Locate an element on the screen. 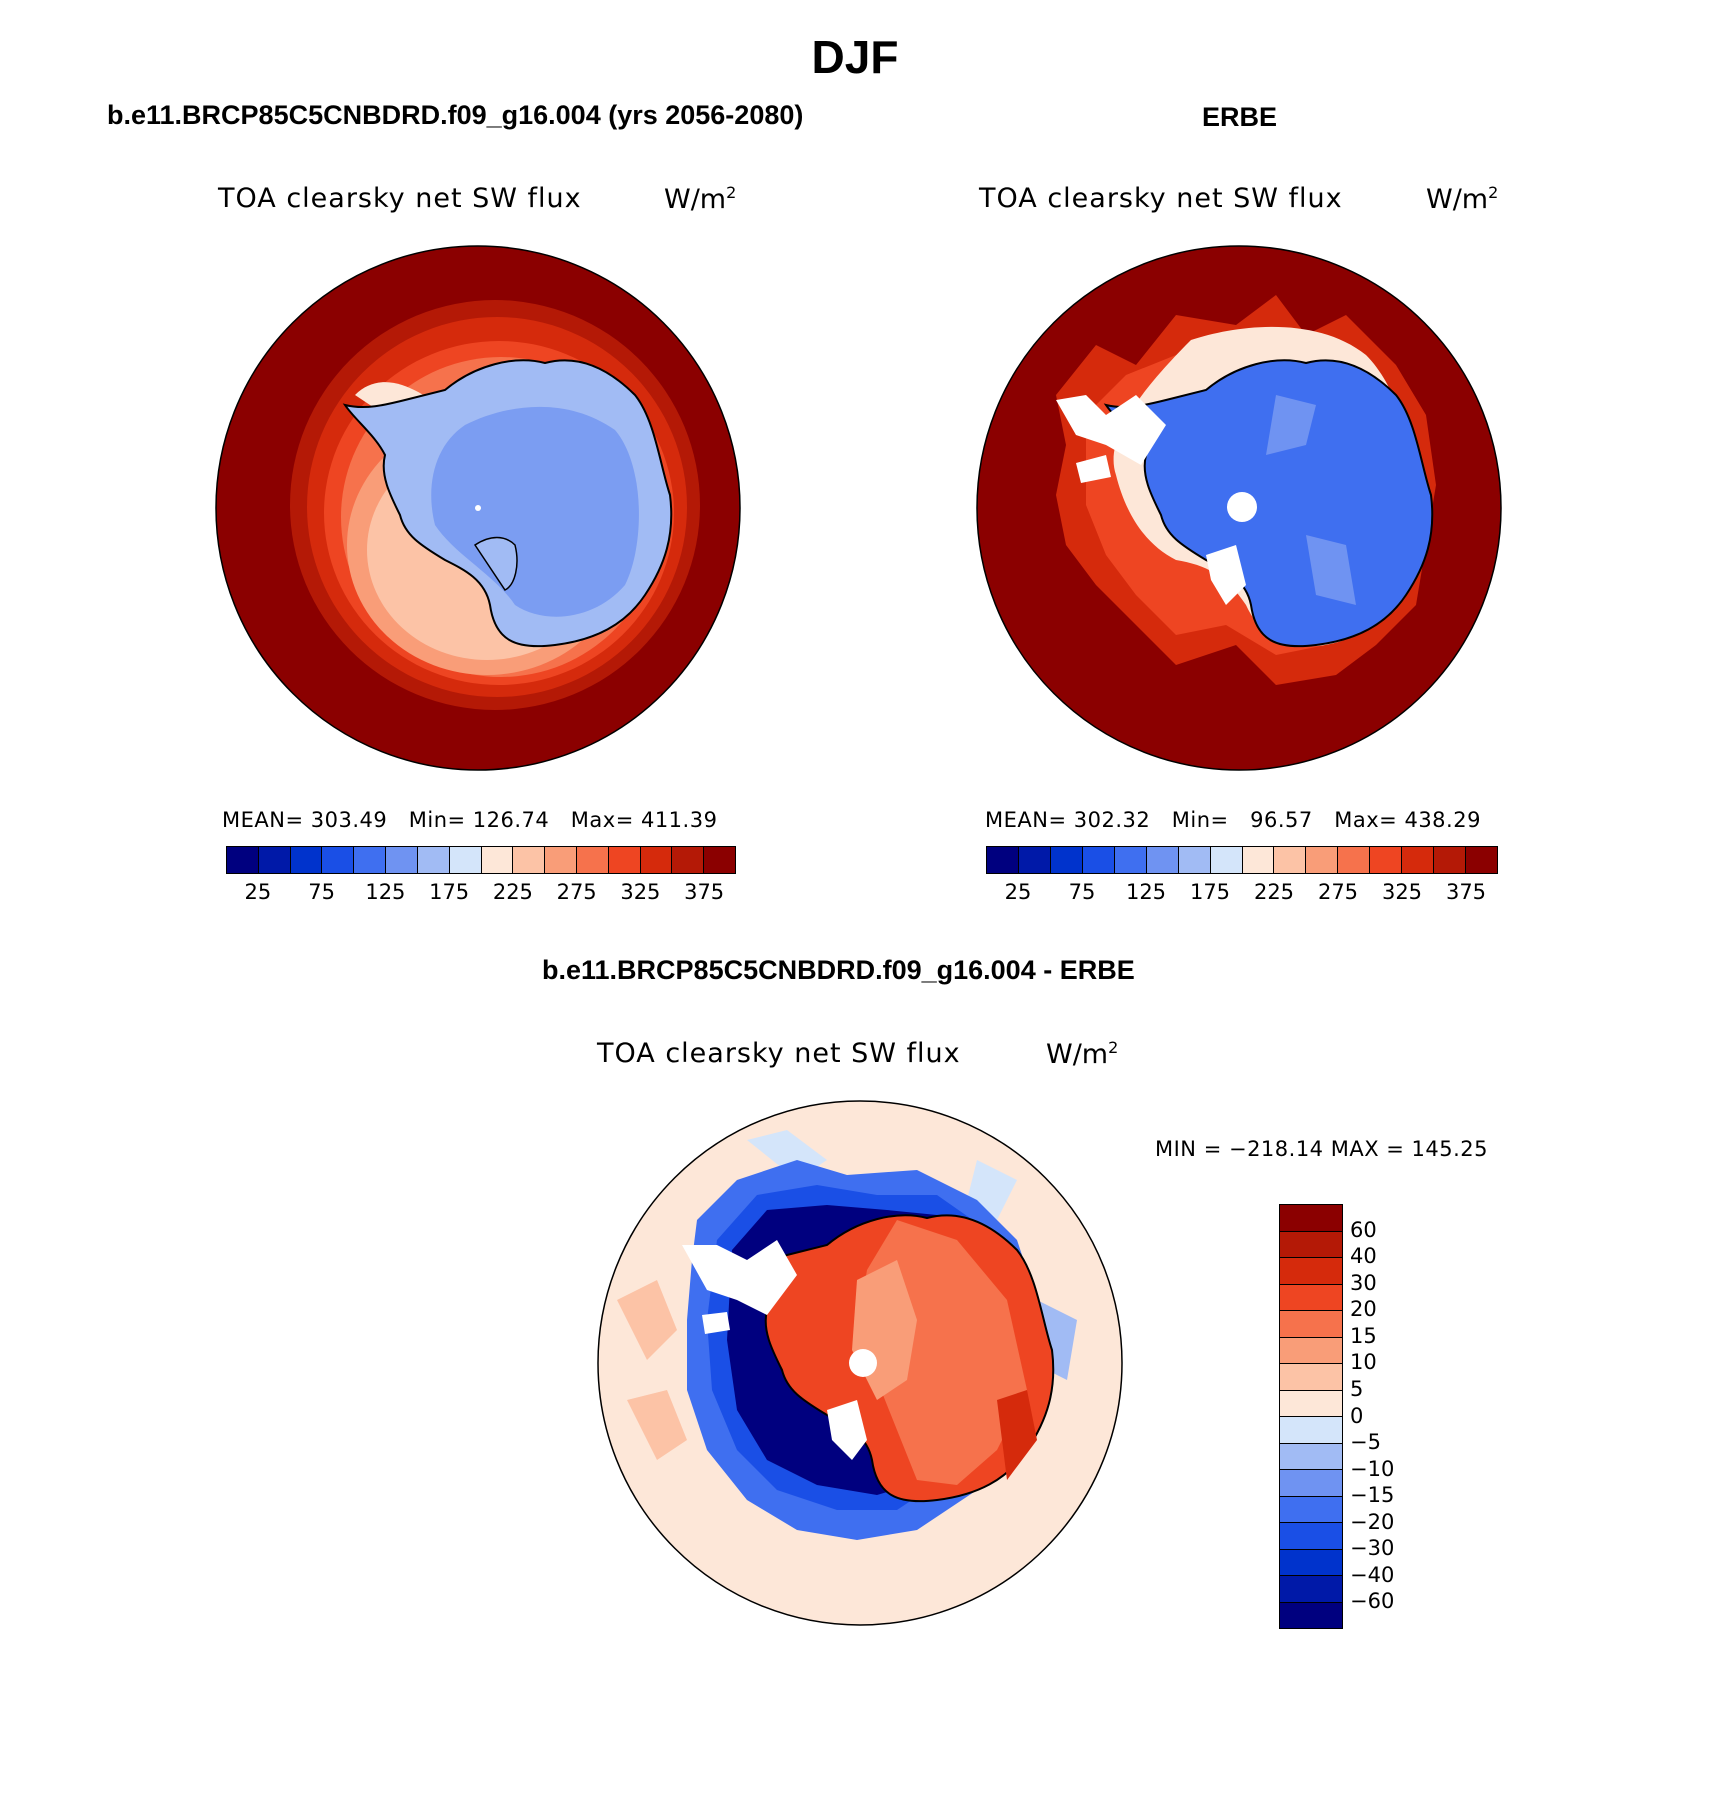  obs-colorbar-labels: 25 75 125 175 225 275 325 375 is located at coordinates (1242, 894).